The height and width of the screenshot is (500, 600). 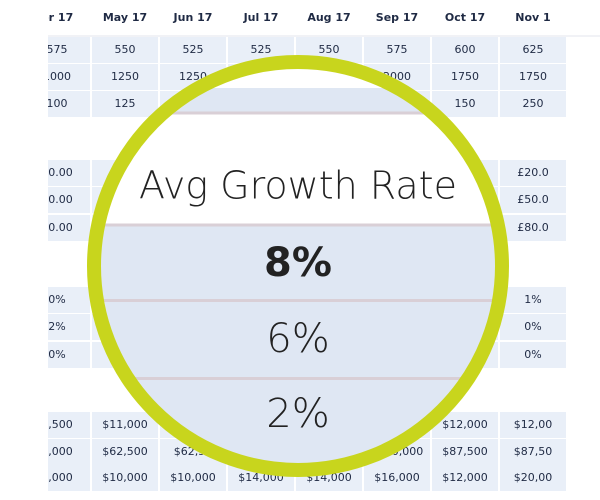 I want to click on cell-text: $12,00, so click(x=533, y=424).